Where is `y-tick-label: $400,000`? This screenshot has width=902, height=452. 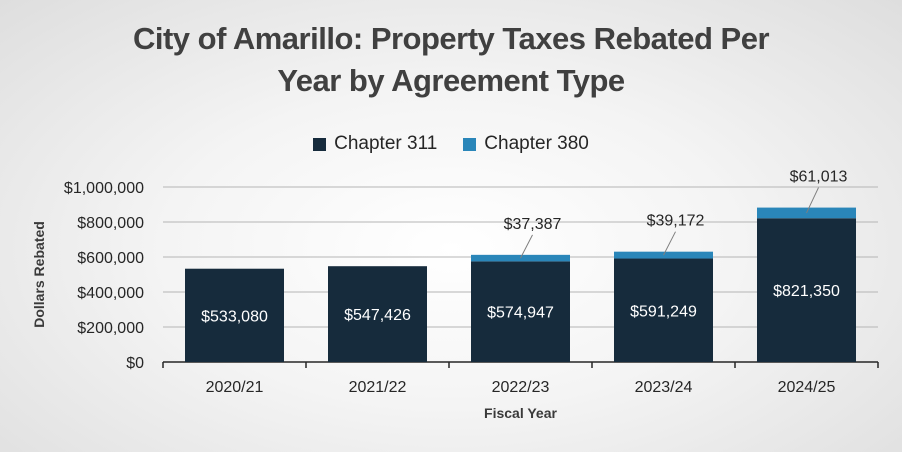
y-tick-label: $400,000 is located at coordinates (110, 293).